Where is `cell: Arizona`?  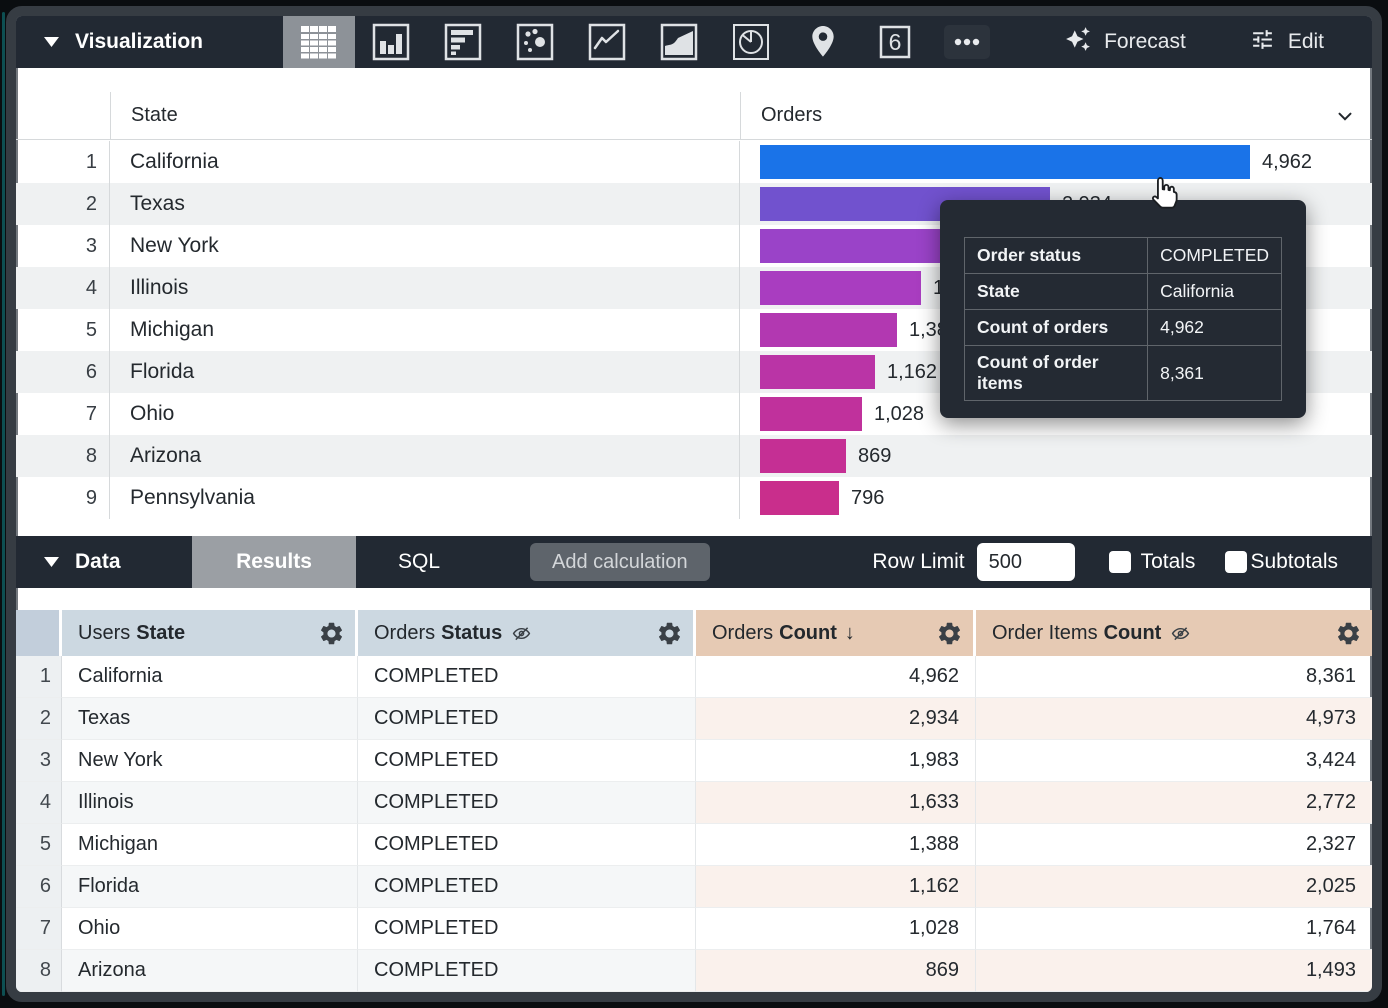 cell: Arizona is located at coordinates (210, 971).